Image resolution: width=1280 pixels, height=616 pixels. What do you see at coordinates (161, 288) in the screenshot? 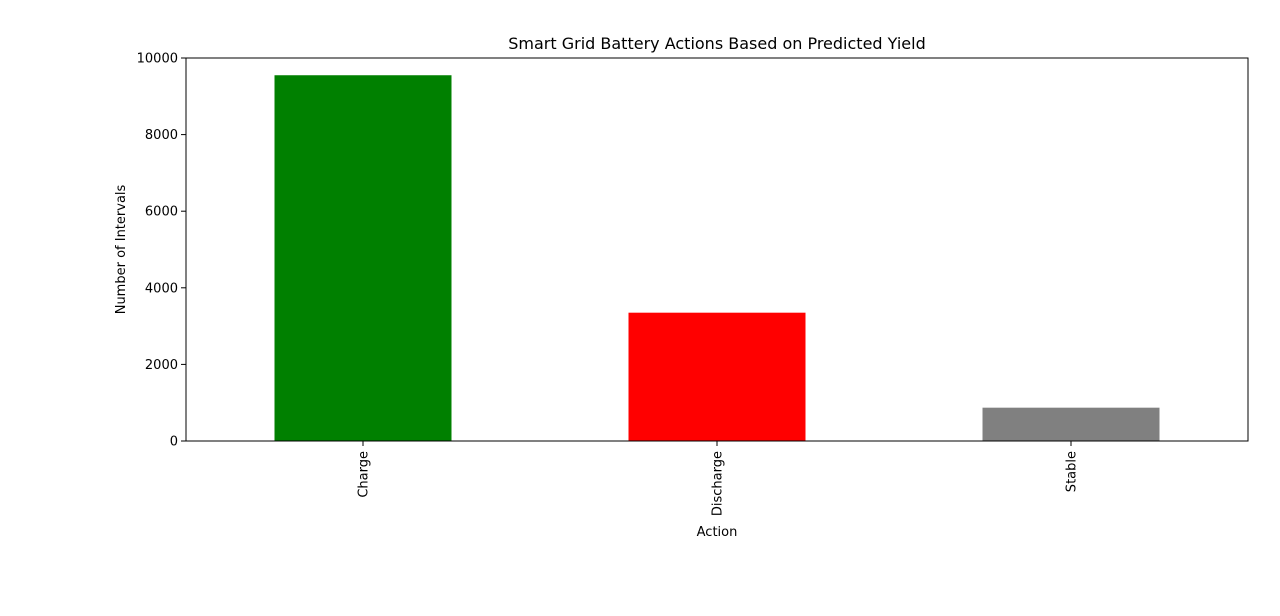
I see `y-tick-label: 4000` at bounding box center [161, 288].